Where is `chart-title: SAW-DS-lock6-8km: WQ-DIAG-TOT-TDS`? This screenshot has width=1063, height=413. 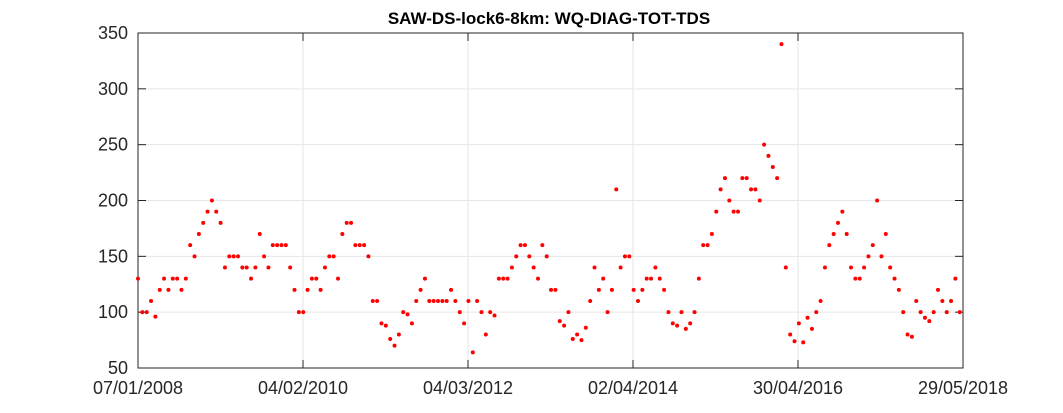 chart-title: SAW-DS-lock6-8km: WQ-DIAG-TOT-TDS is located at coordinates (549, 18).